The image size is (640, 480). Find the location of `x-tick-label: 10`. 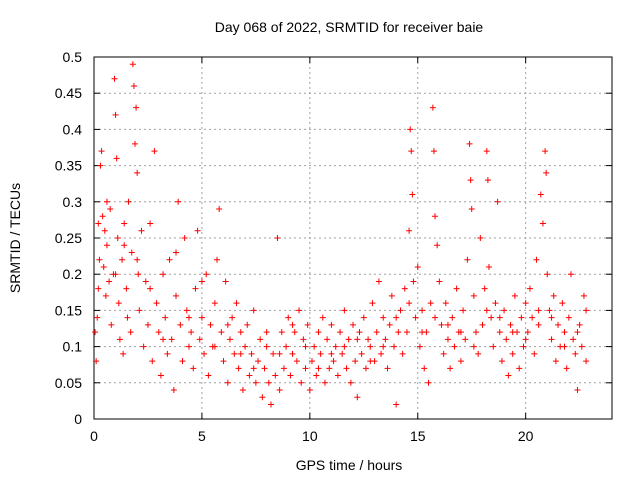

x-tick-label: 10 is located at coordinates (310, 436).